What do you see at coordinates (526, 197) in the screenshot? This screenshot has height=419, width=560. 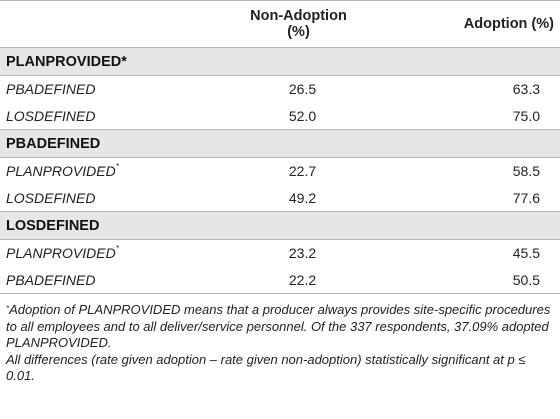 I see `adoption-value: 77.6` at bounding box center [526, 197].